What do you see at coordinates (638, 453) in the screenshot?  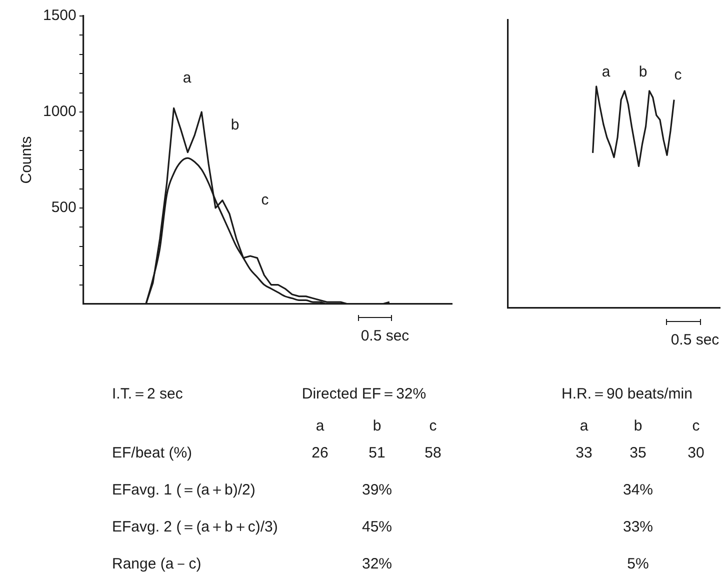 I see `text: 35` at bounding box center [638, 453].